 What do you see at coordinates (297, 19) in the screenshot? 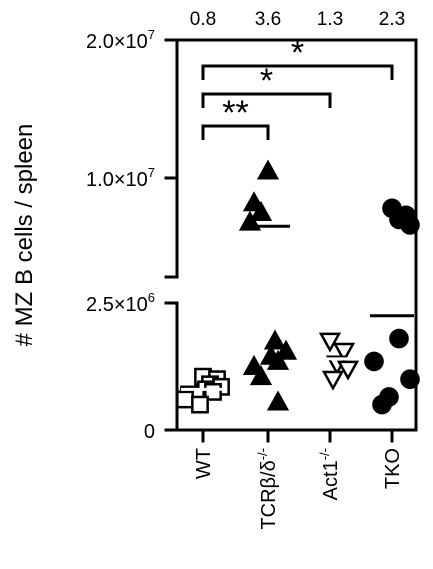
I see `fold-change-labels: 0.8 3.6 1.3 2.3` at bounding box center [297, 19].